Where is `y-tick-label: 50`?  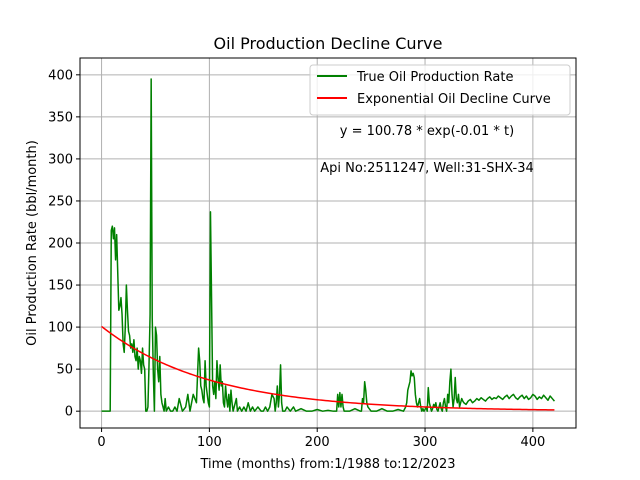
y-tick-label: 50 is located at coordinates (64, 370).